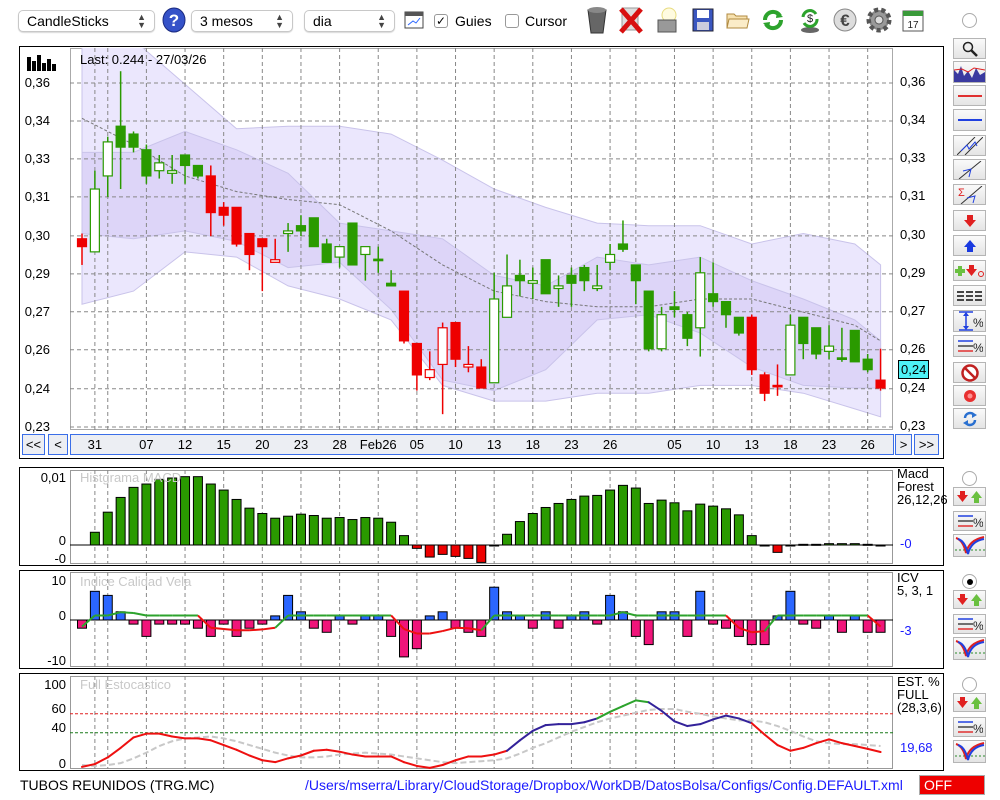 This screenshot has height=800, width=1000. I want to click on x-tick-label: 18, so click(533, 444).